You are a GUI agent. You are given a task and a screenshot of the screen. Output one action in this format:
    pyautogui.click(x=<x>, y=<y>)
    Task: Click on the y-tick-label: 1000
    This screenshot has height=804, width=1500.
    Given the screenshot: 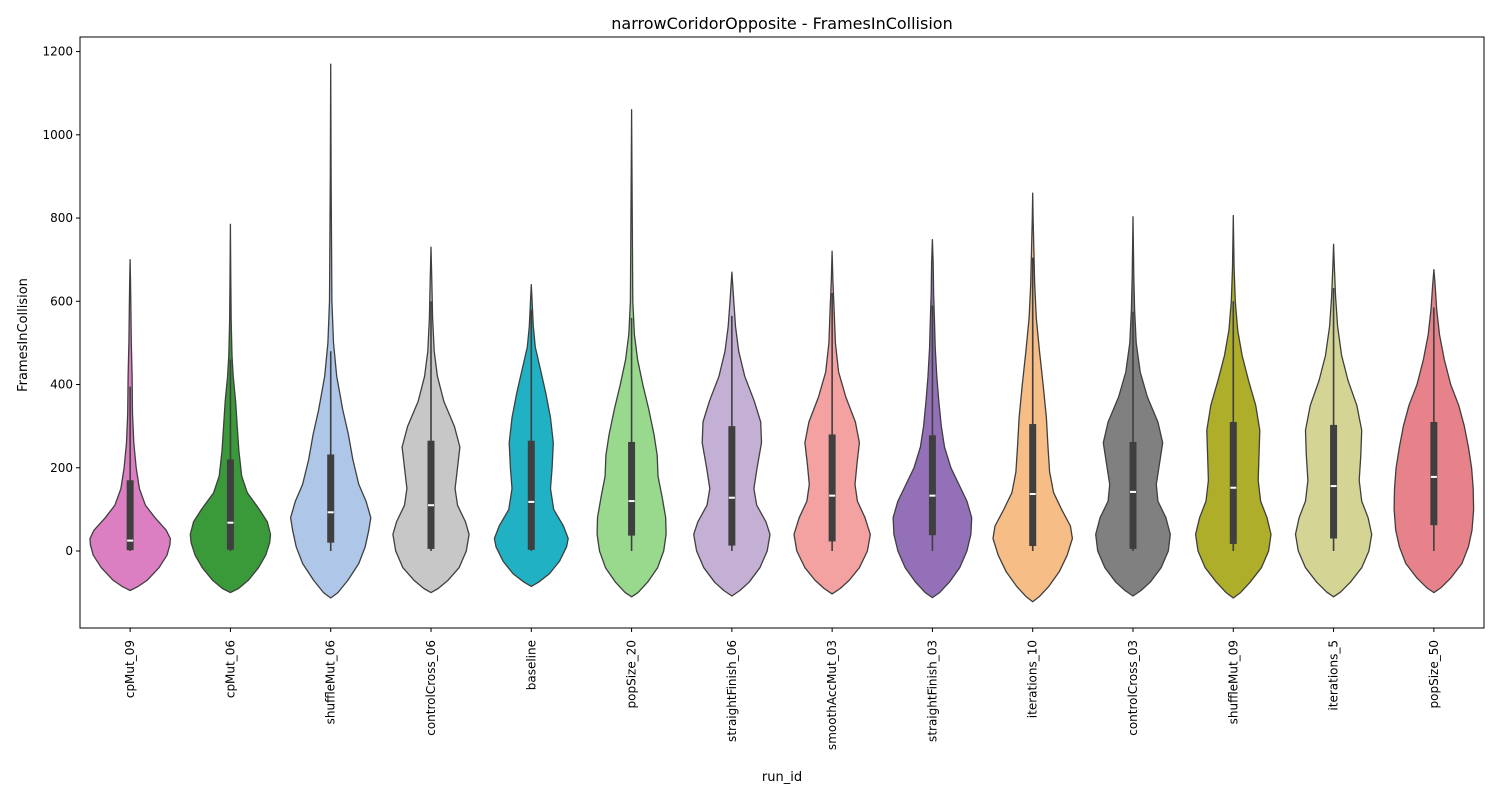 What is the action you would take?
    pyautogui.click(x=57, y=135)
    